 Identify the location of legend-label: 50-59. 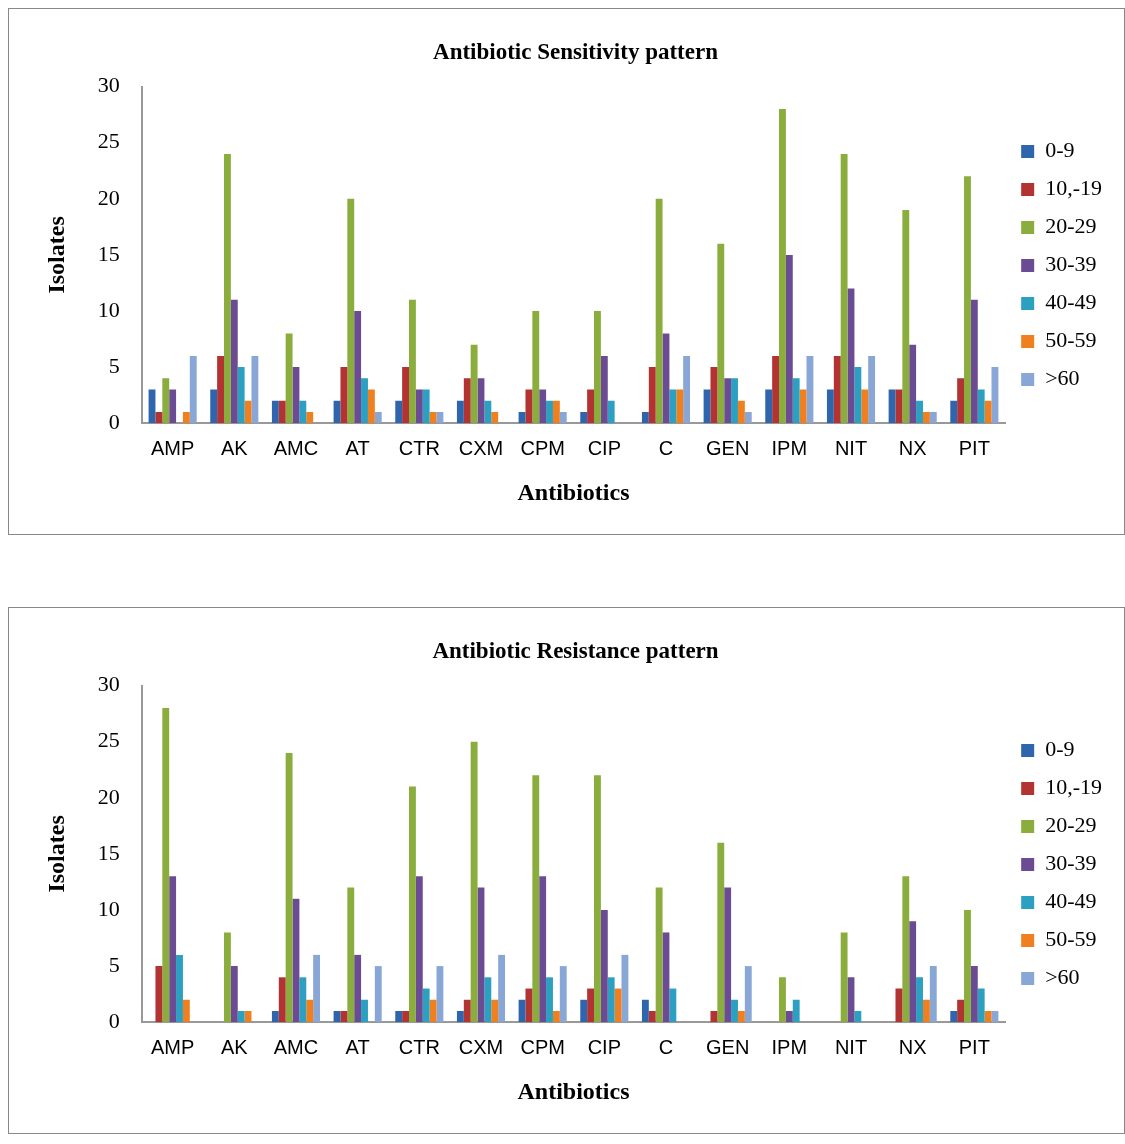
(1071, 340).